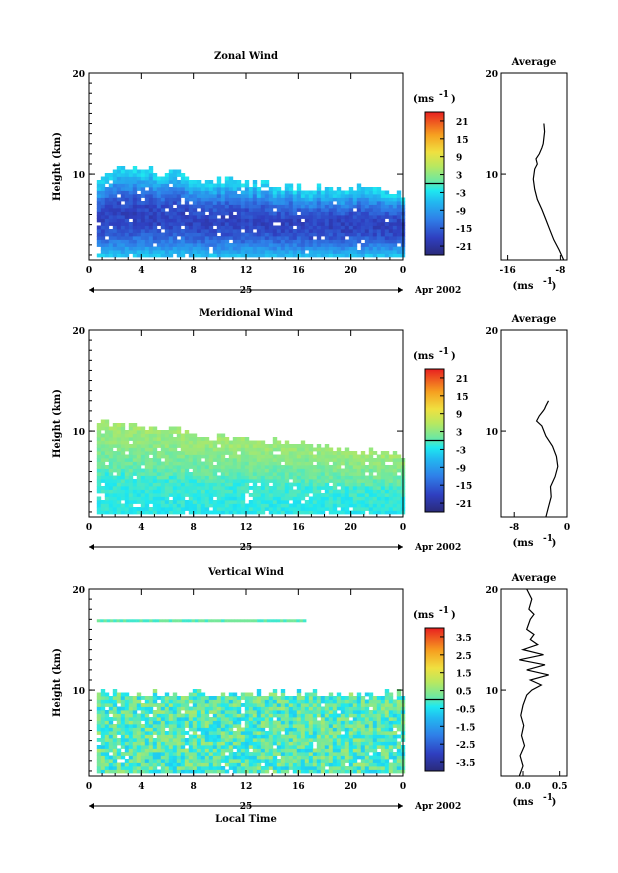 The width and height of the screenshot is (618, 873). I want to click on date-bar-arrow-left, so click(91, 547).